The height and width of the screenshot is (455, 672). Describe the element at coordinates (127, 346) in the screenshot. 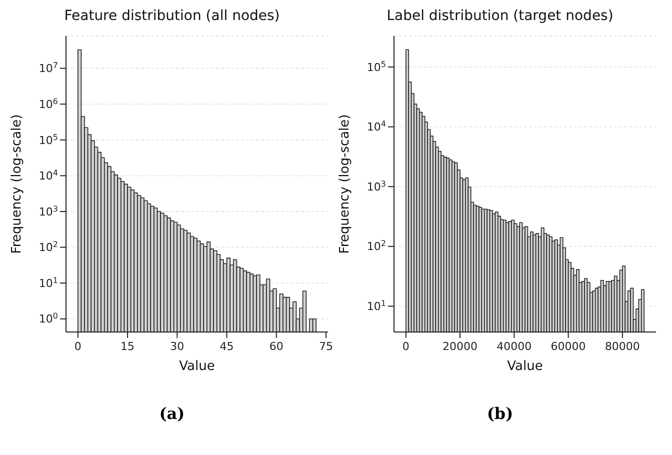

I see `x-tick-label: 15` at that location.